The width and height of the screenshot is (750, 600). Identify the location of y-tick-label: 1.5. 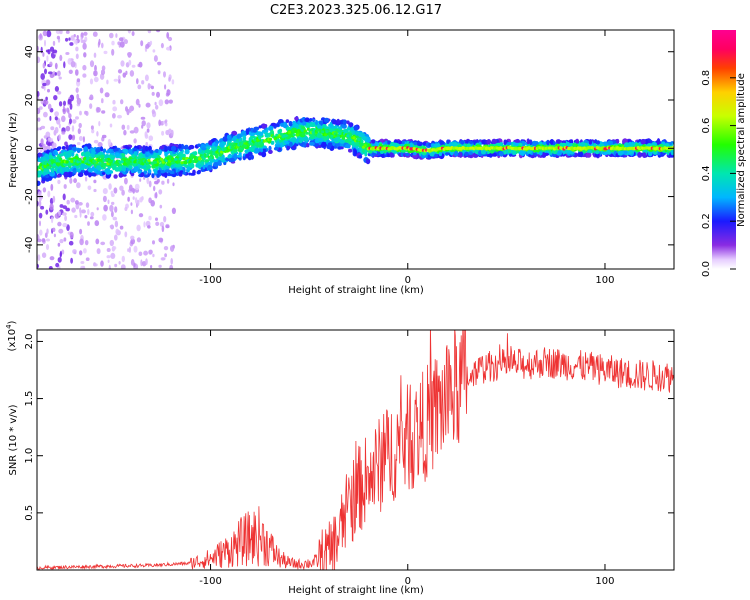
(29, 399).